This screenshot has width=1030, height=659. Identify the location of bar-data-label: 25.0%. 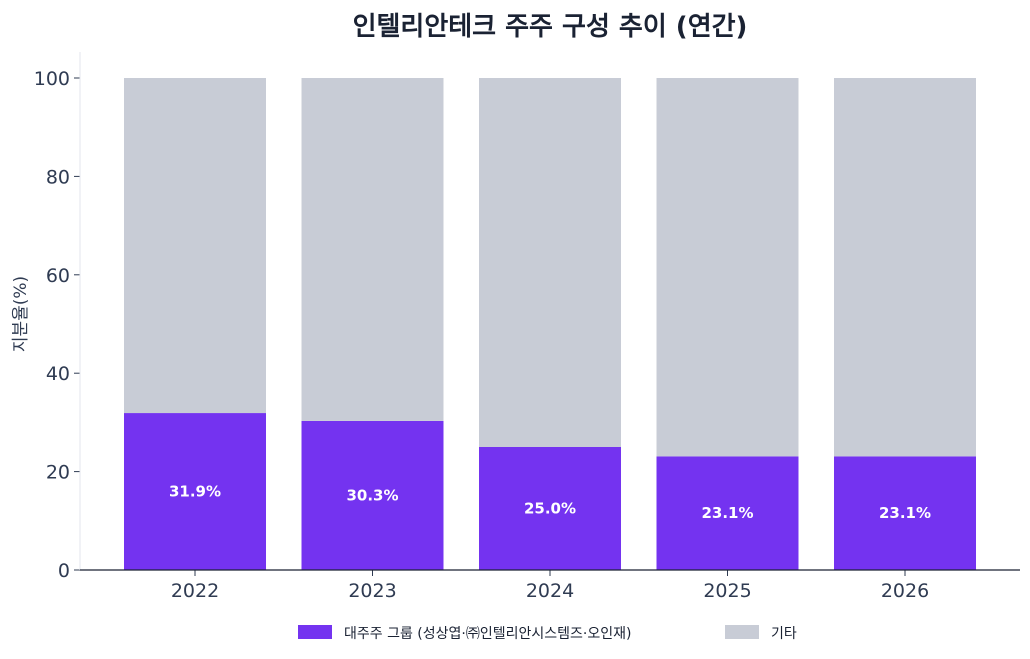
(550, 509).